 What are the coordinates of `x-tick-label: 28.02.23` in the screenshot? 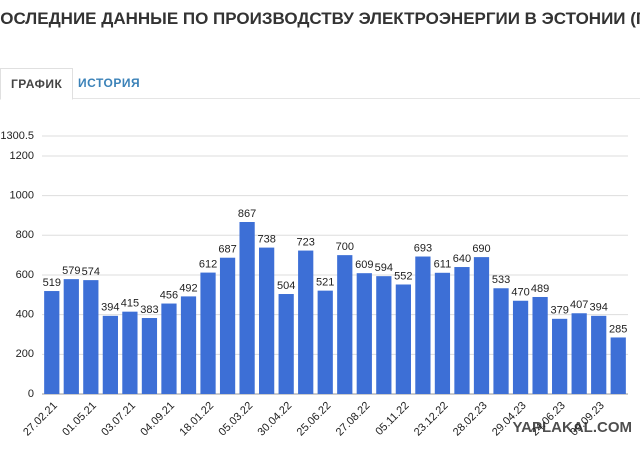 It's located at (470, 419).